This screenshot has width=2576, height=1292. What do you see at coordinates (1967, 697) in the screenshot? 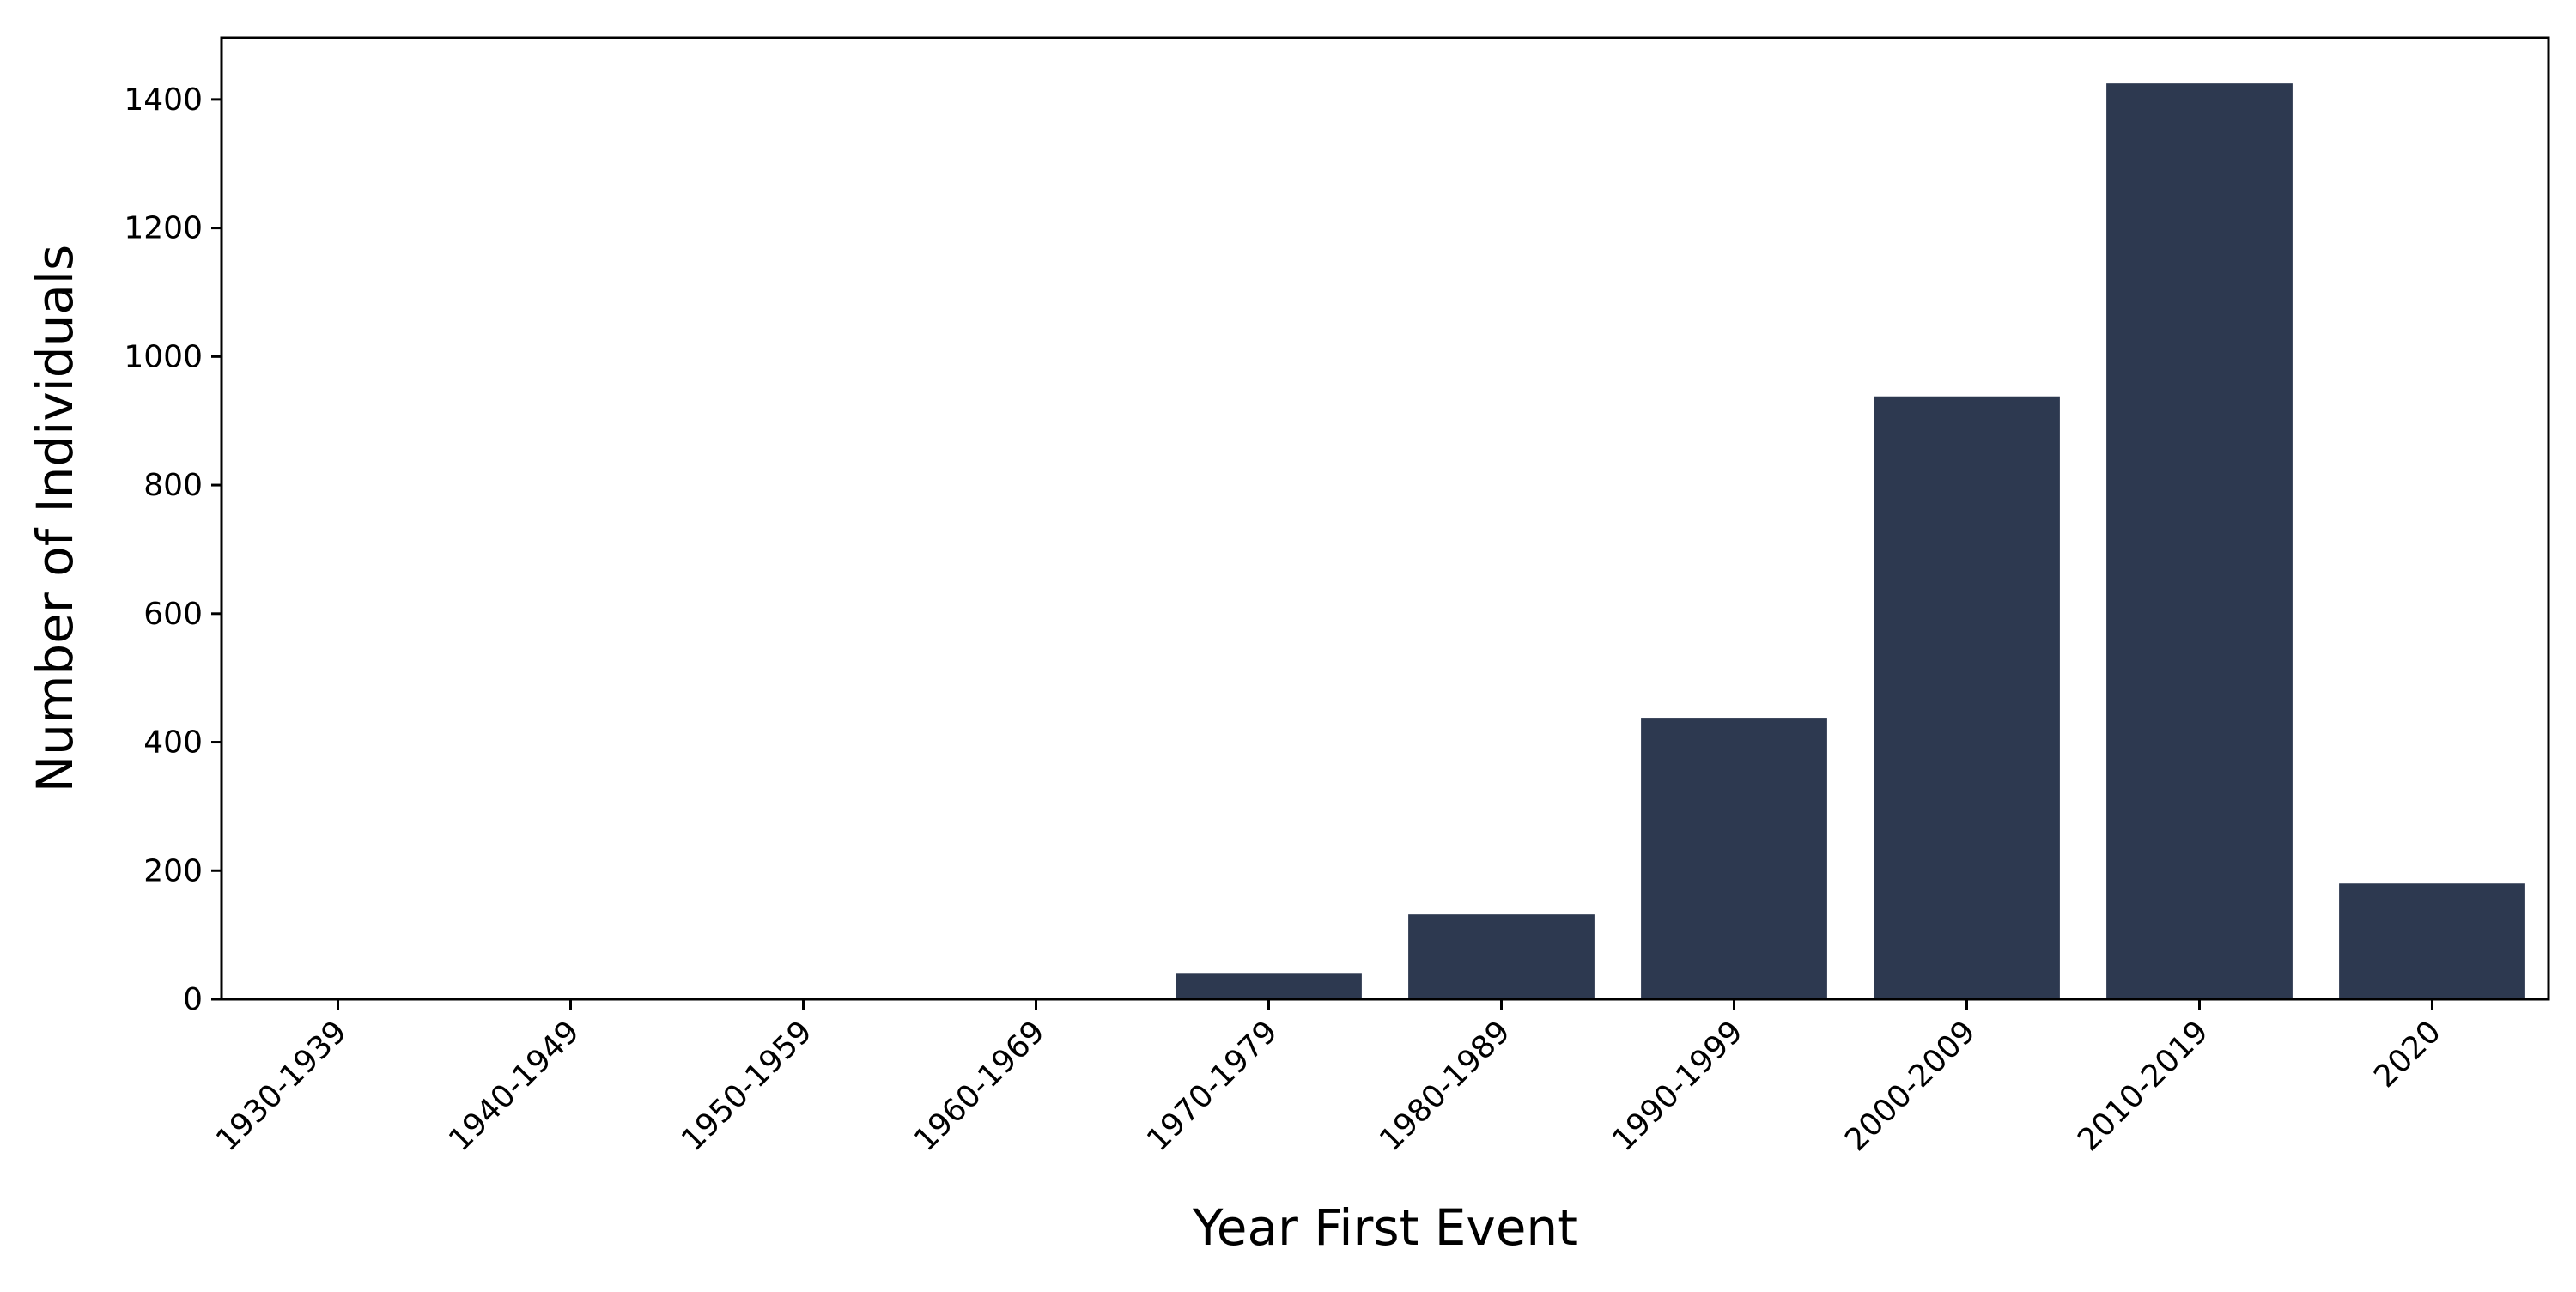
I see `bar-2000-2009` at bounding box center [1967, 697].